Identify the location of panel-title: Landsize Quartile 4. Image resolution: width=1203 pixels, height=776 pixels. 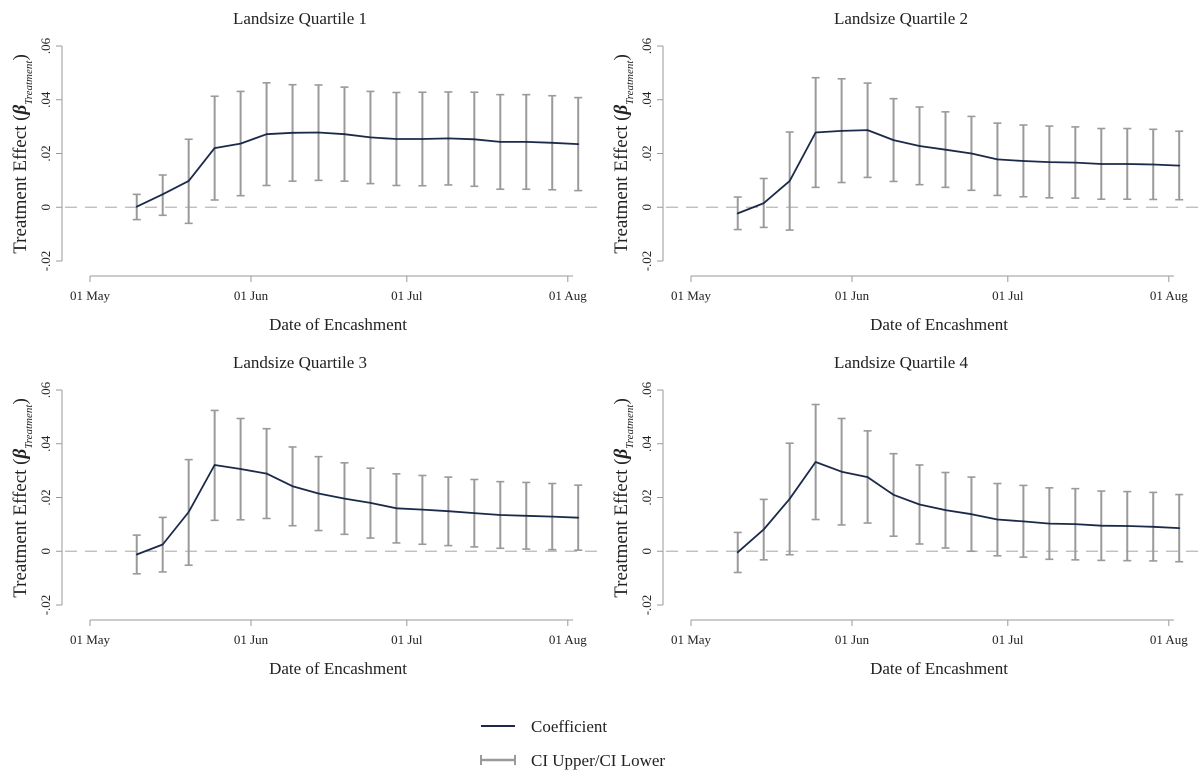
(901, 362).